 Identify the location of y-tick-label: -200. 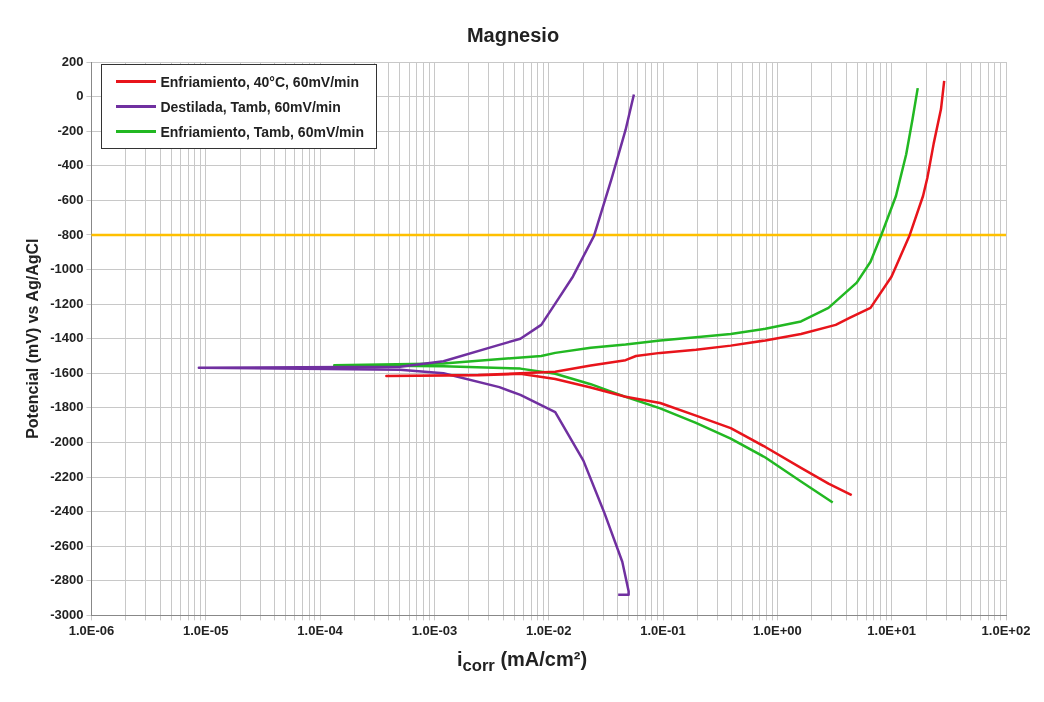
(70, 130).